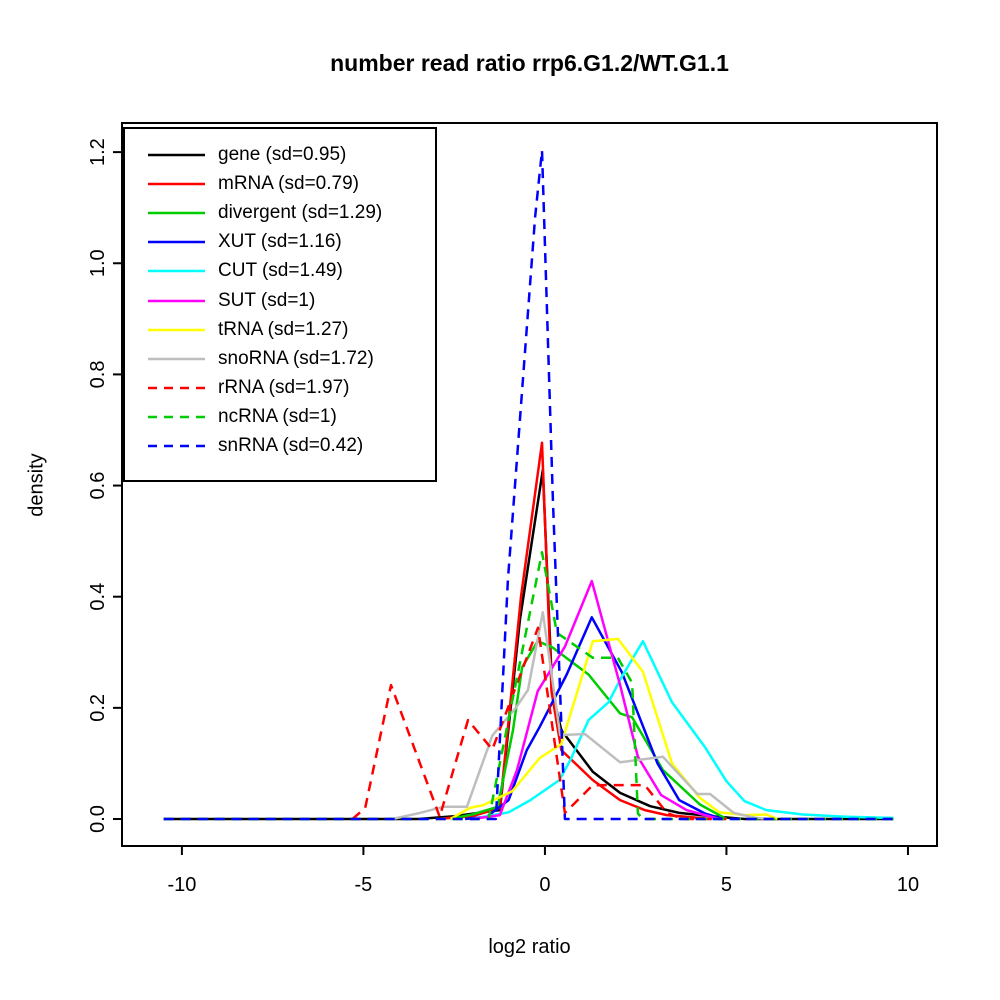 The image size is (1000, 1000). Describe the element at coordinates (529, 63) in the screenshot. I see `chart-title: number read ratio rrp6.G1.2/WT.G1.1` at that location.